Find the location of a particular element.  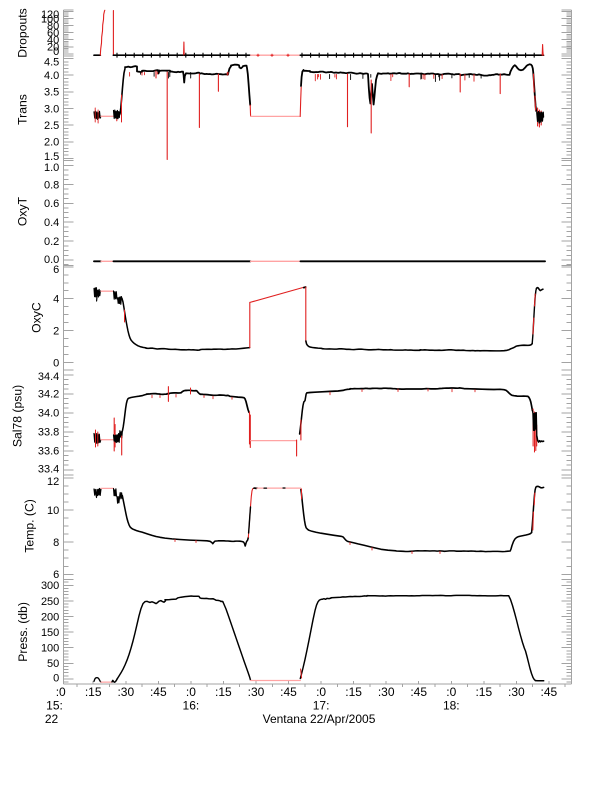

svg-text: 0.0 is located at coordinates (51, 260).